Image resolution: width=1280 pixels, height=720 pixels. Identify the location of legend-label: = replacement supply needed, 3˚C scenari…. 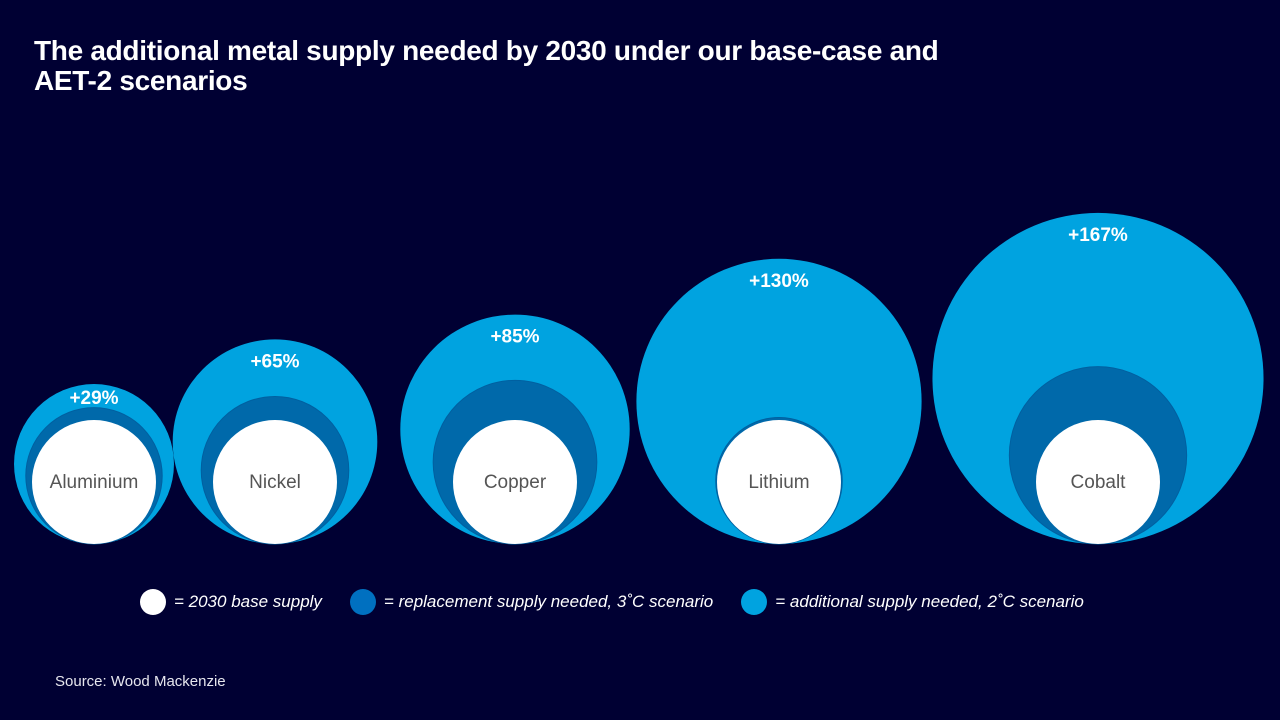
(548, 601).